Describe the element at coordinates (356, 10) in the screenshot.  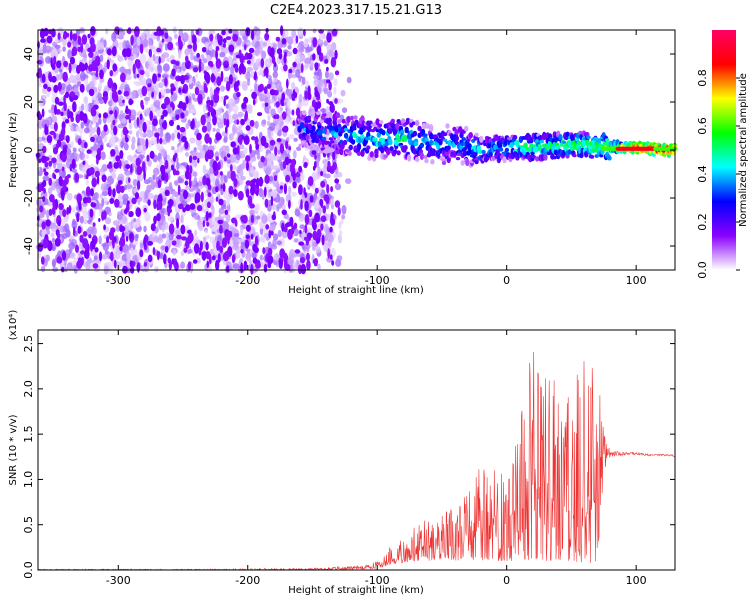
I see `figure-title: C2E4.2023.317.15.21.G13` at that location.